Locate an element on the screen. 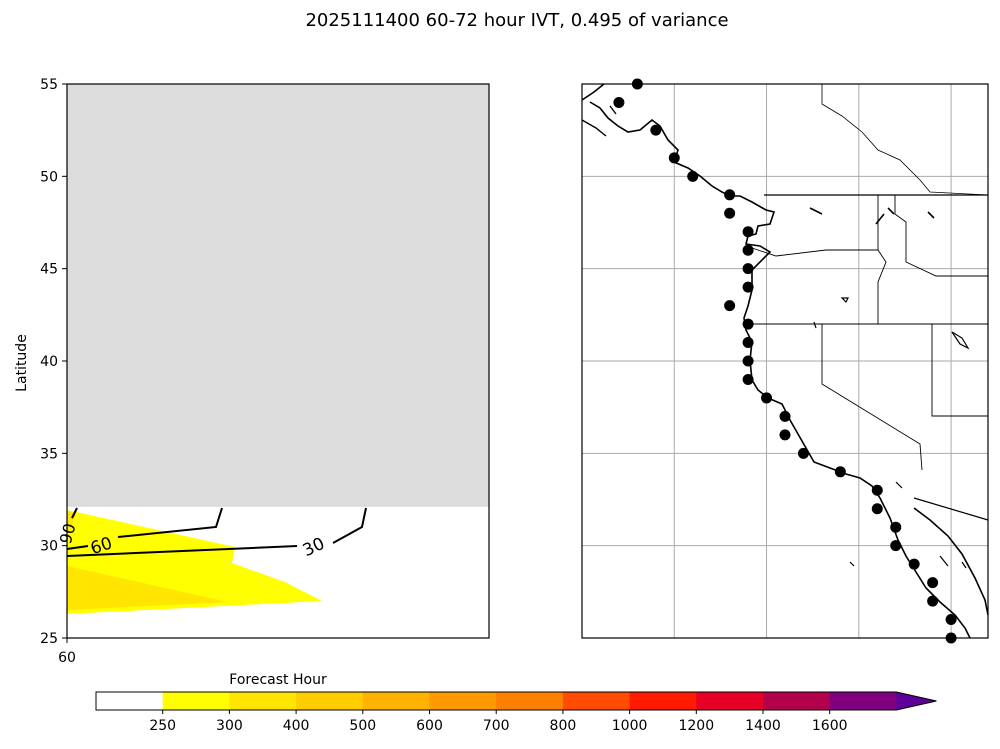  lake-outlines is located at coordinates (872, 216).